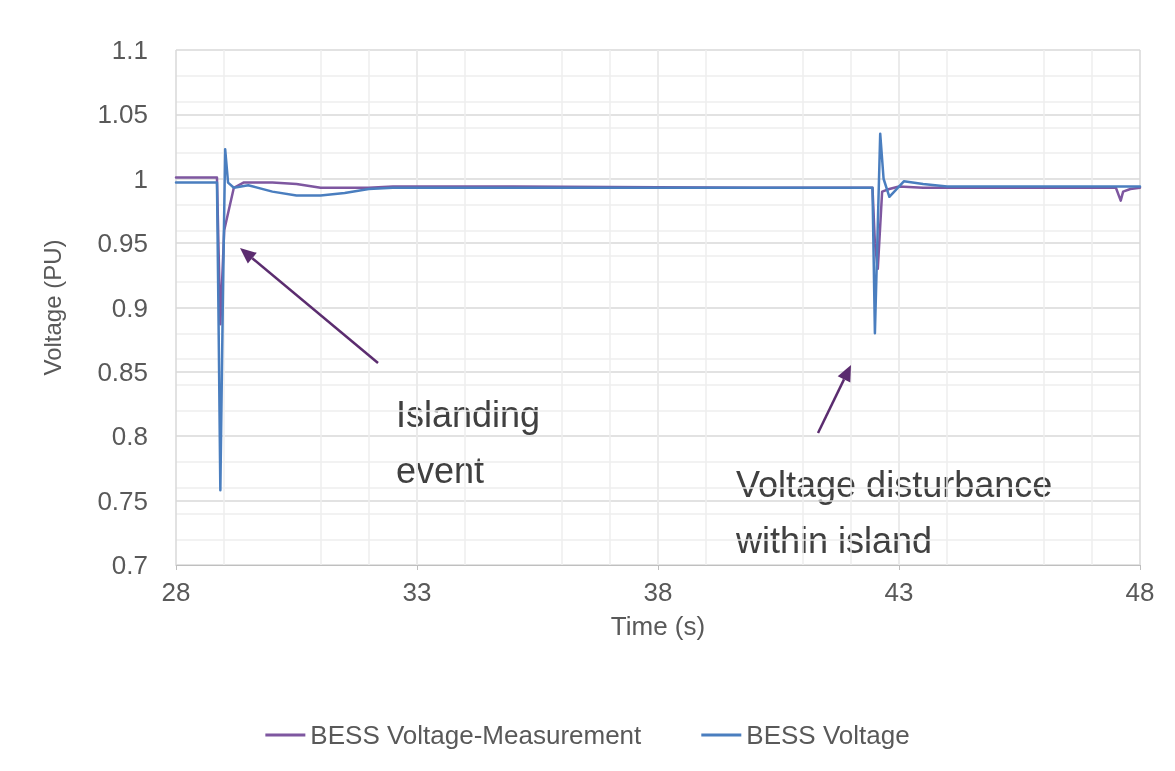  I want to click on y-tick-label: 0.85, so click(122, 371).